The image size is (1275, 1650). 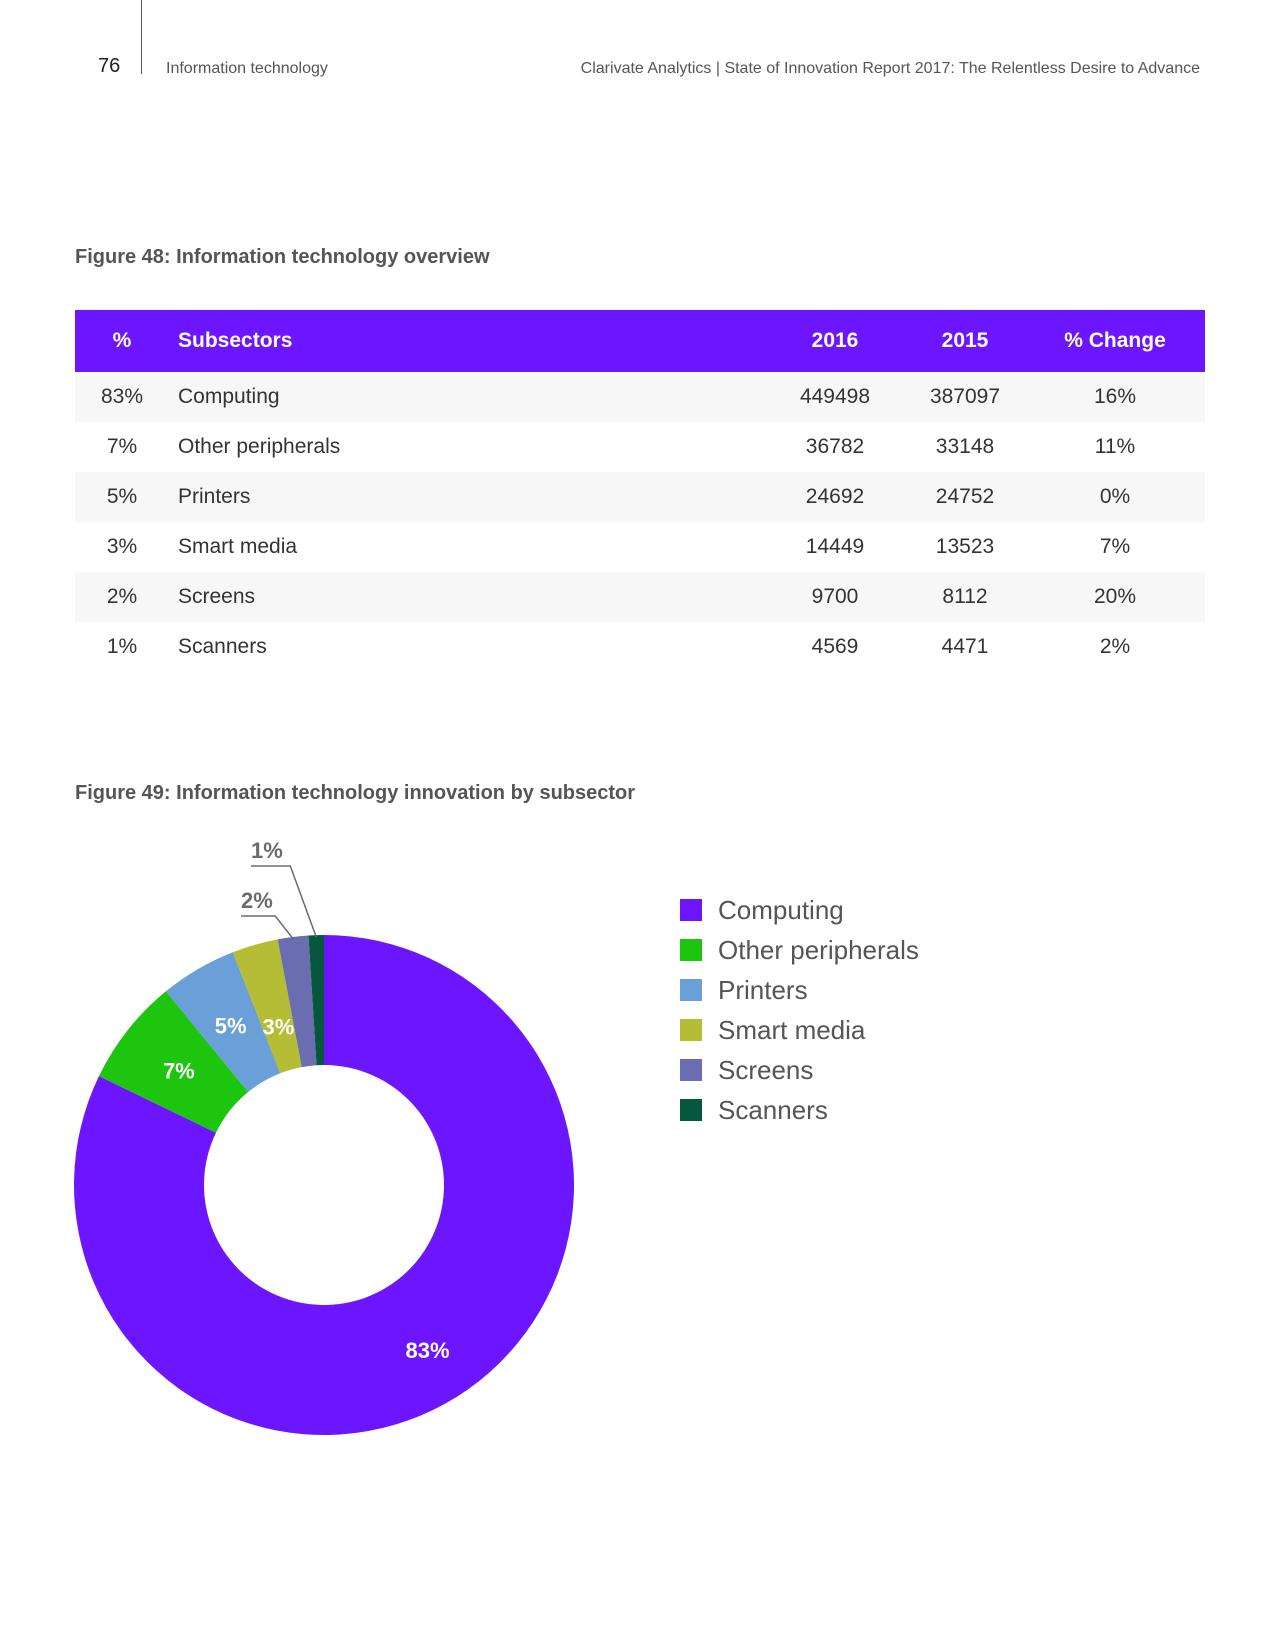 What do you see at coordinates (835, 596) in the screenshot?
I see `cell-2016: 9700` at bounding box center [835, 596].